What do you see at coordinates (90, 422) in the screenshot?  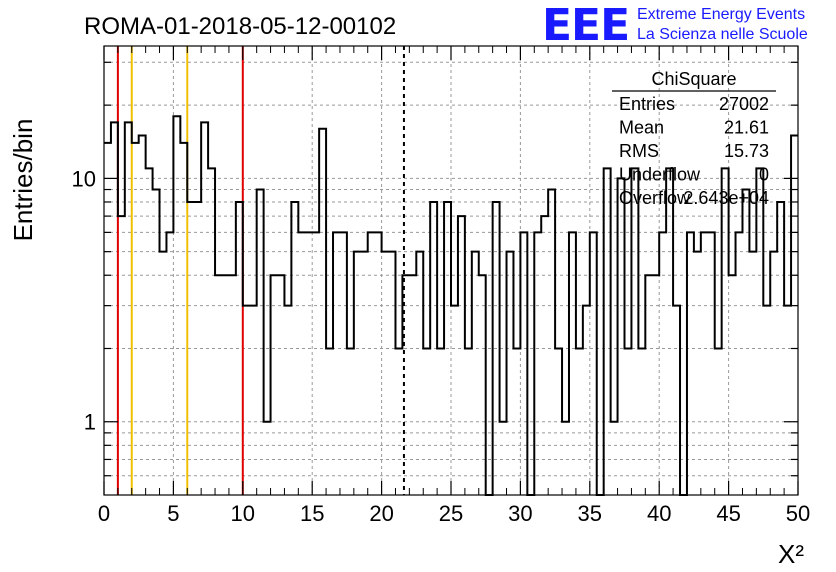 I see `y-tick-label: 1` at bounding box center [90, 422].